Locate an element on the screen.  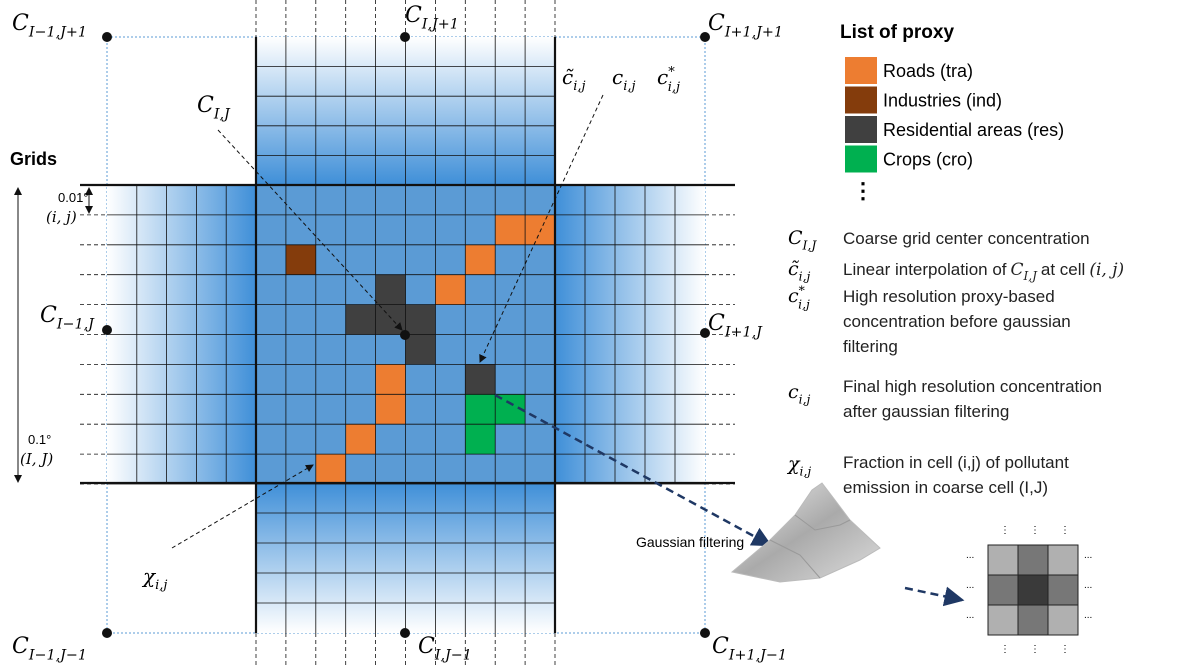
definition-line: Coarse grid center concentration is located at coordinates (966, 238).